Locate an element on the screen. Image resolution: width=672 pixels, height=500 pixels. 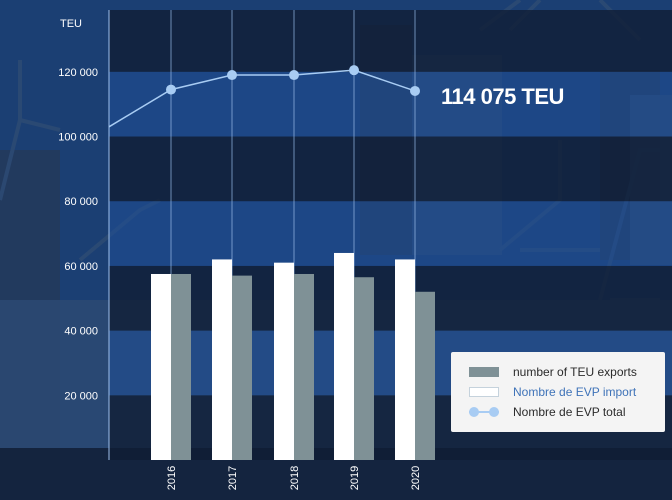
total-point-2019 is located at coordinates (354, 70).